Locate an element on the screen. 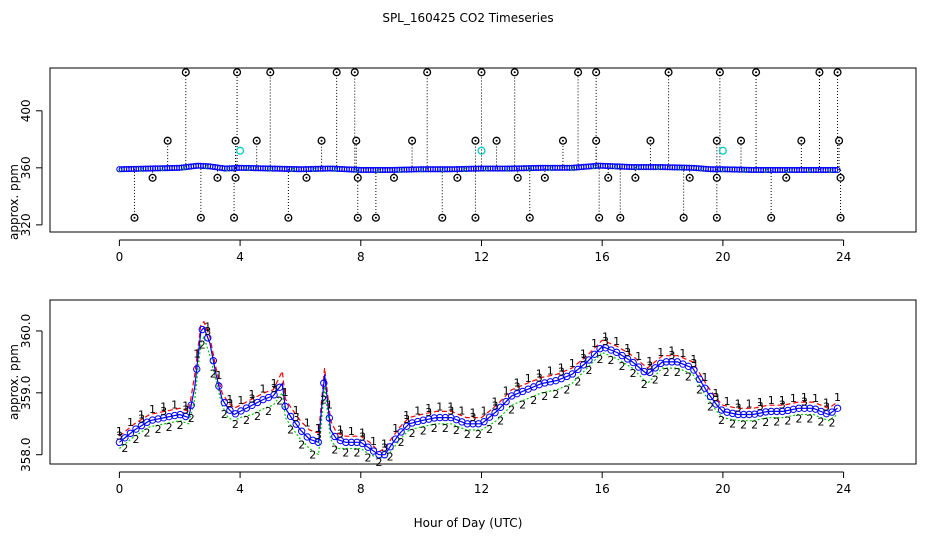  bottom-x-tick-label: 0 is located at coordinates (120, 489).